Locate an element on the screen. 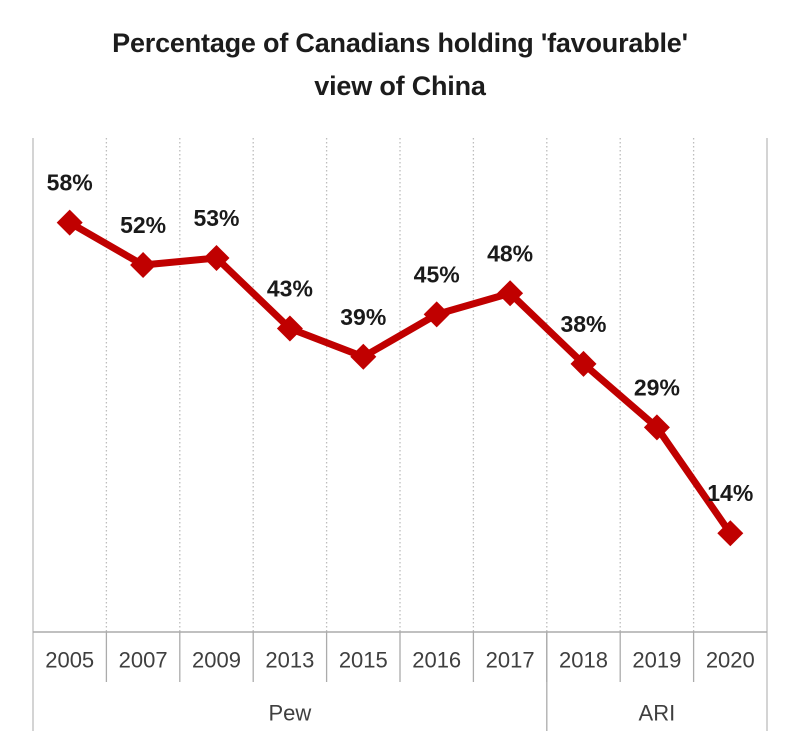 This screenshot has width=800, height=750. x-tick-label: 2007 is located at coordinates (143, 660).